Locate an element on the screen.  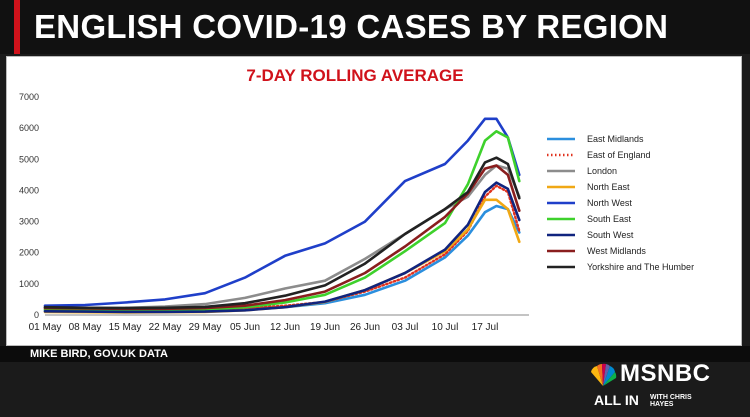
legend-label: East of England is located at coordinates (619, 155).